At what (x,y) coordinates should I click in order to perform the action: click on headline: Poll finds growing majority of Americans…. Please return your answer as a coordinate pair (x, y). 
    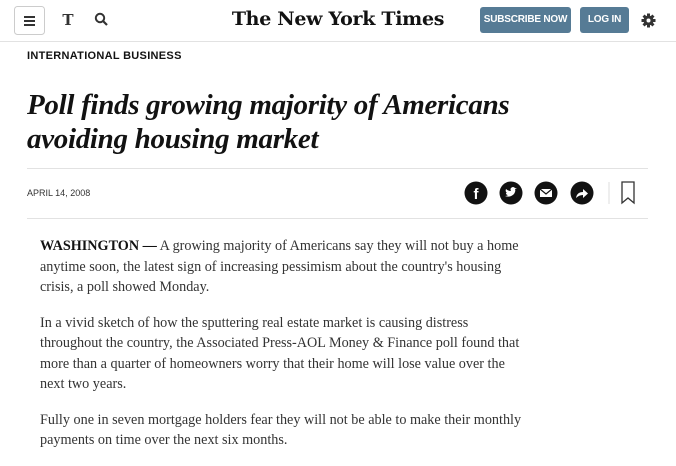
    Looking at the image, I should click on (268, 122).